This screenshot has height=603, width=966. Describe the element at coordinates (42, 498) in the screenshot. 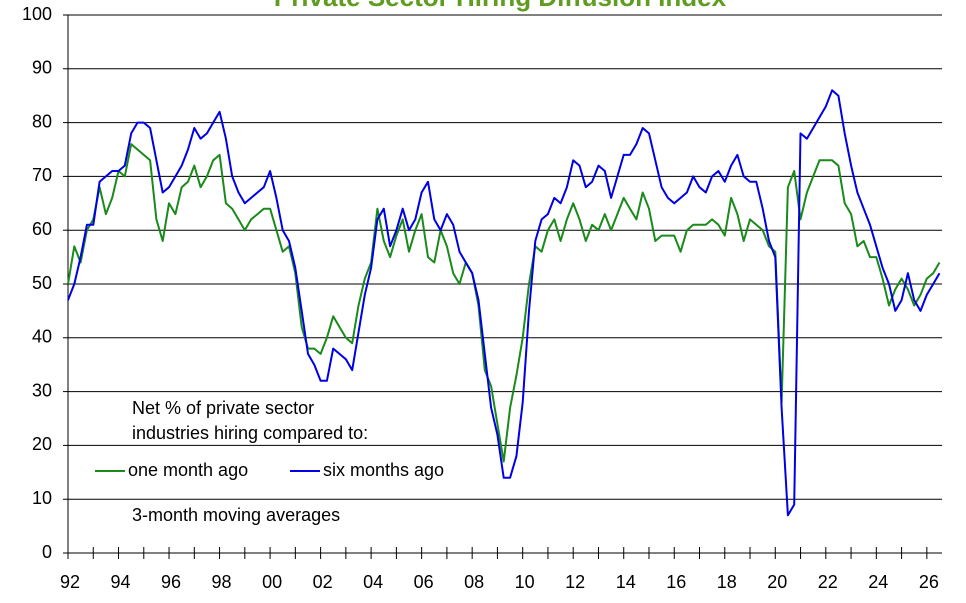

I see `y-tick-label: 10` at that location.